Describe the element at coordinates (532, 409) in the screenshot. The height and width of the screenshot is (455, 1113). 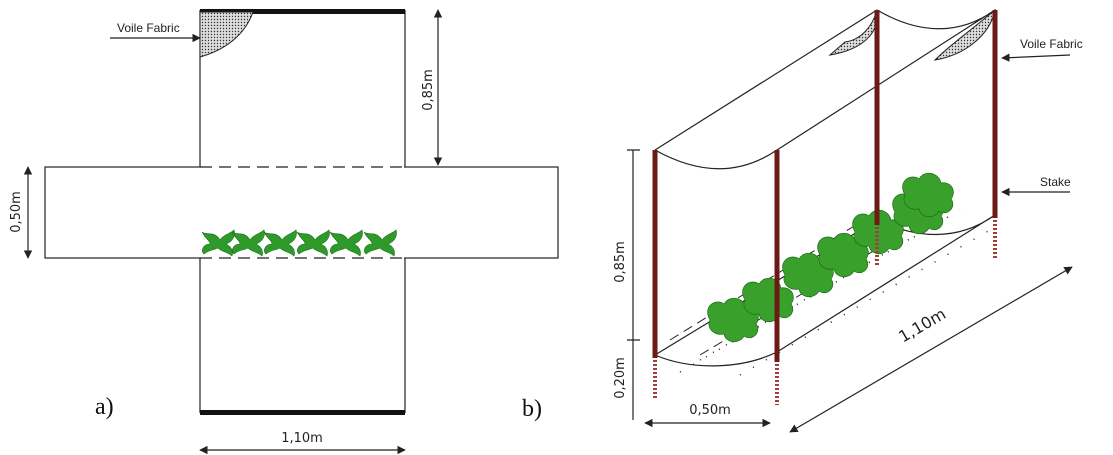
I see `panel-label: b)` at that location.